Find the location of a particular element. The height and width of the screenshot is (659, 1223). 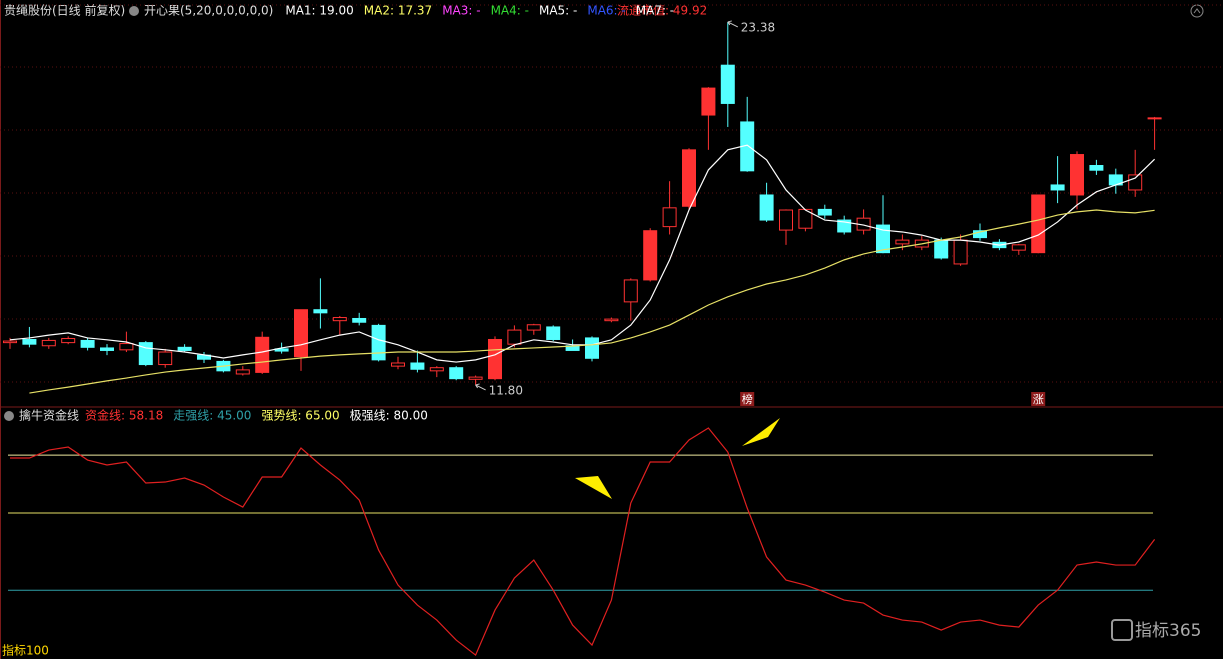

legend-entry: 强势线: 65.00 is located at coordinates (300, 416).